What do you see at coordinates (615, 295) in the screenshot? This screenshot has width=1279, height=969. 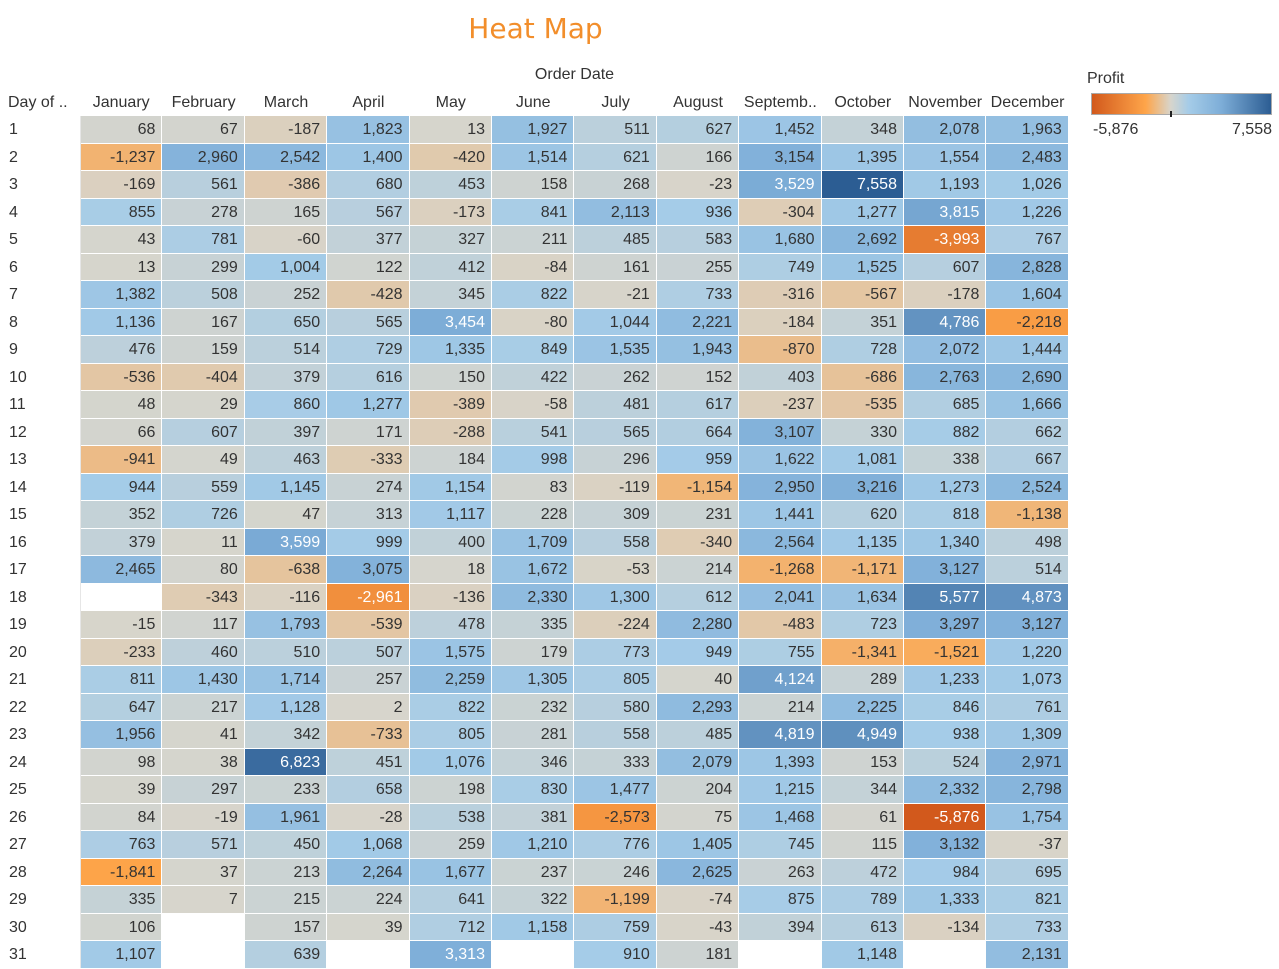 I see `heatmap-cell: -21` at bounding box center [615, 295].